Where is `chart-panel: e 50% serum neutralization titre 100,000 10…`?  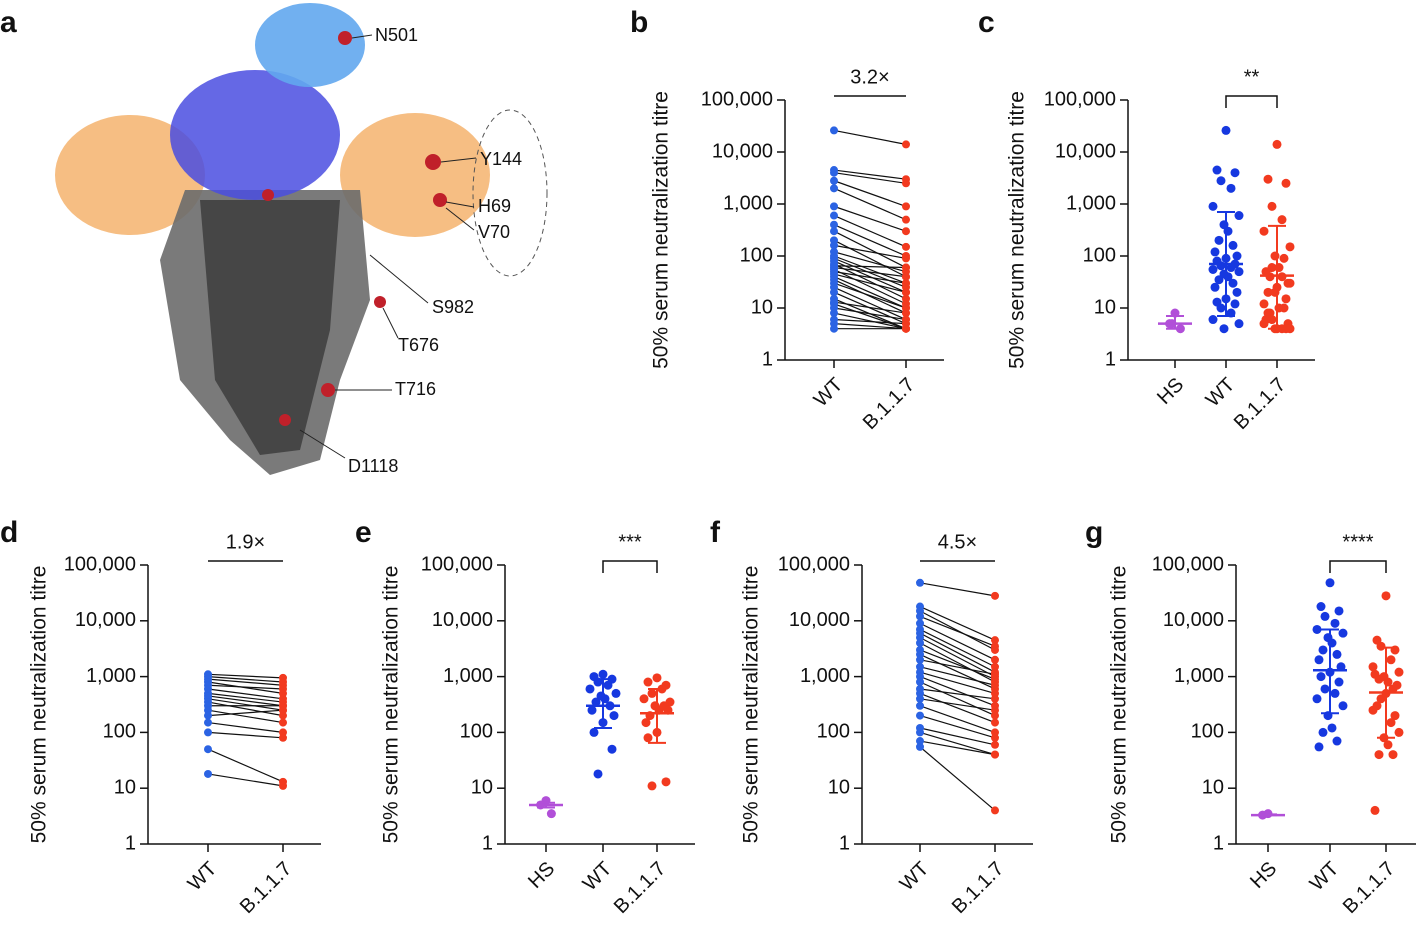 chart-panel: e 50% serum neutralization titre 100,000 10… is located at coordinates (525, 717).